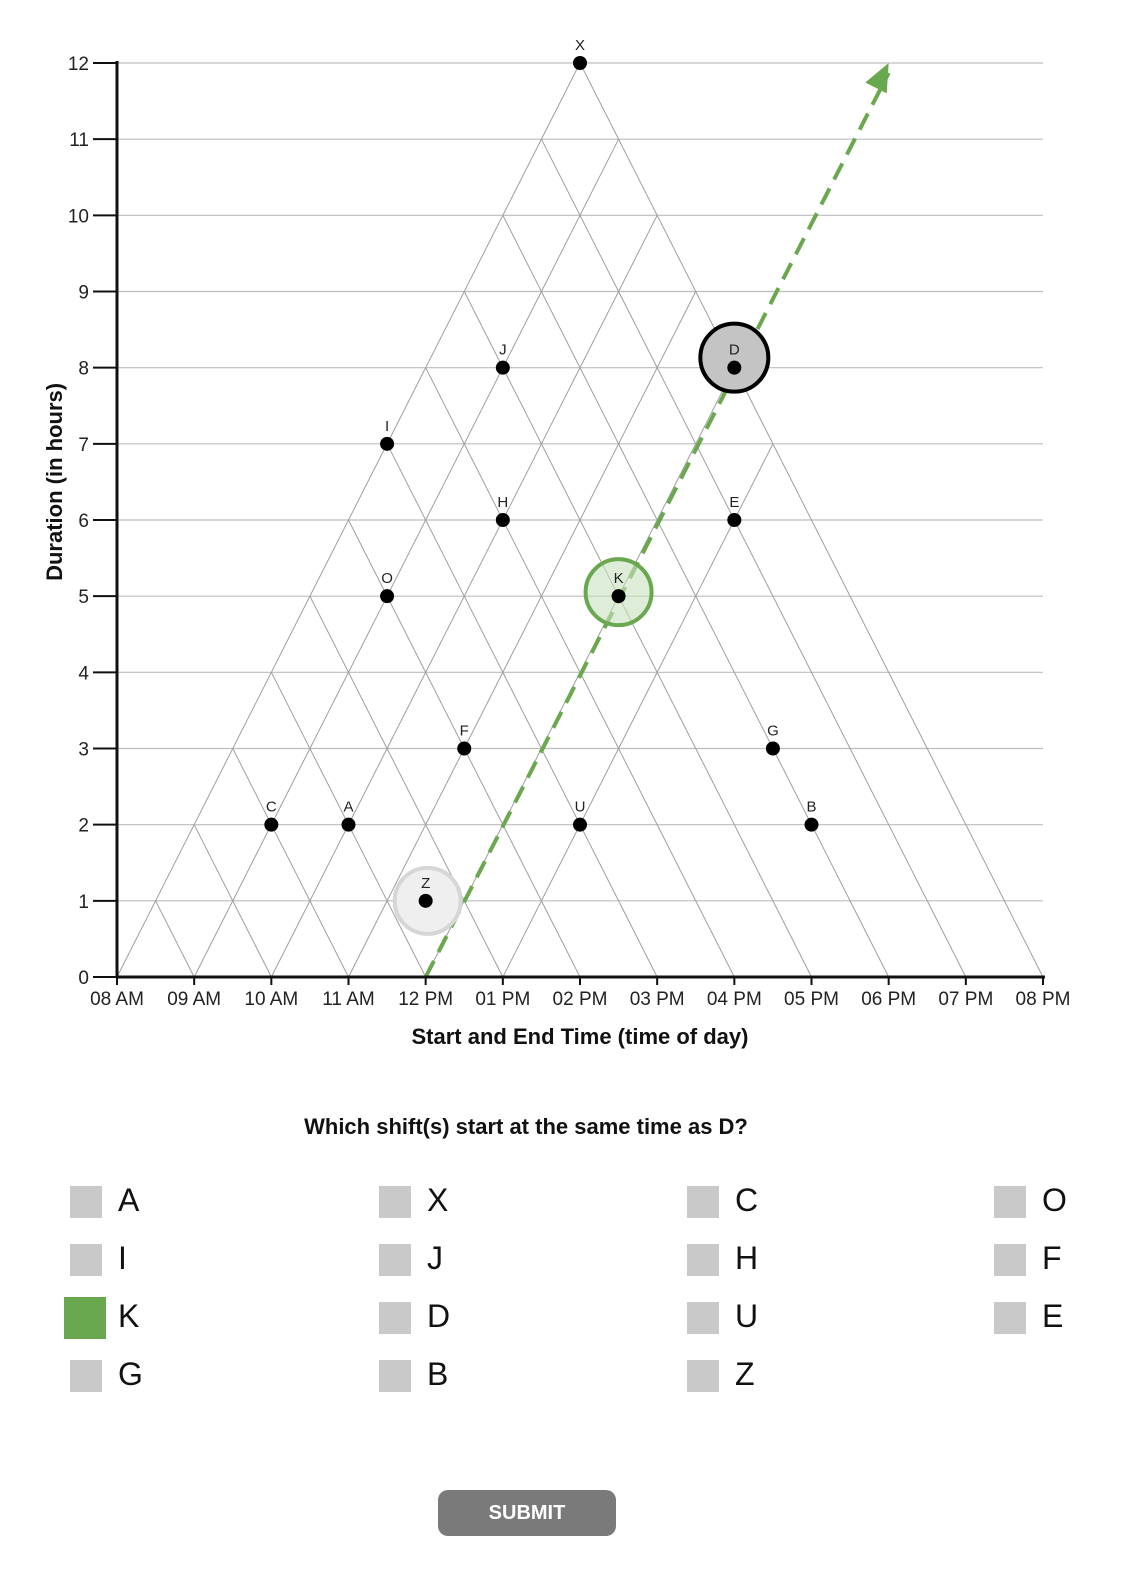  I want to click on shift-label-o: O, so click(387, 578).